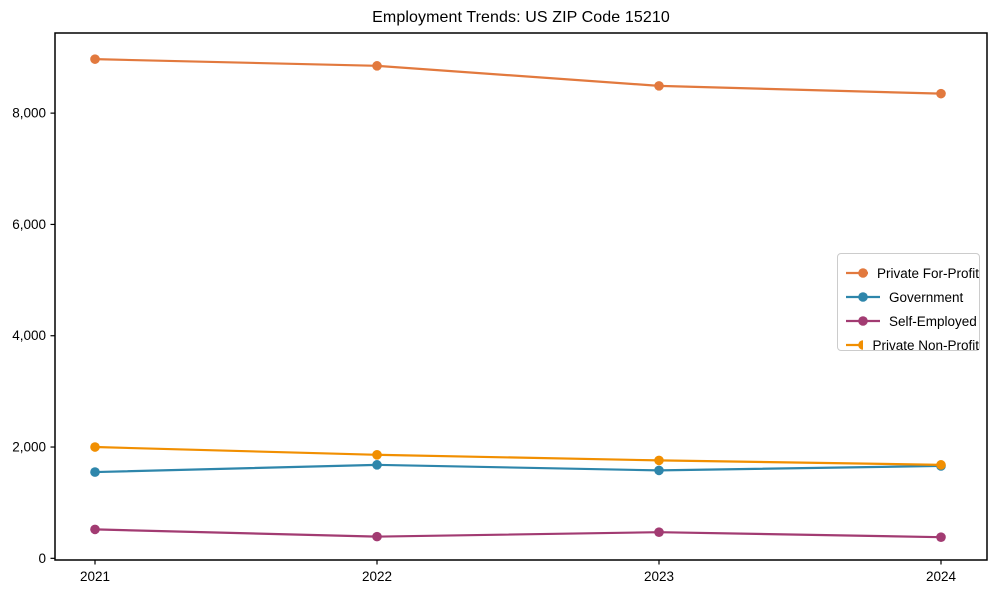  I want to click on series-line-government, so click(518, 468).